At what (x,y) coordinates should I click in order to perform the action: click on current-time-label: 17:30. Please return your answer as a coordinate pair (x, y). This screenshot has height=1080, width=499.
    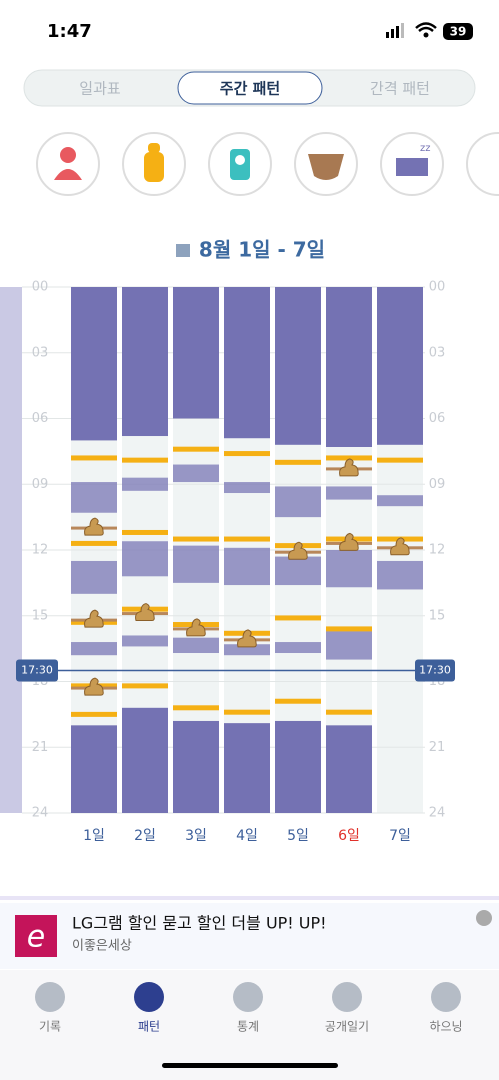
    Looking at the image, I should click on (435, 670).